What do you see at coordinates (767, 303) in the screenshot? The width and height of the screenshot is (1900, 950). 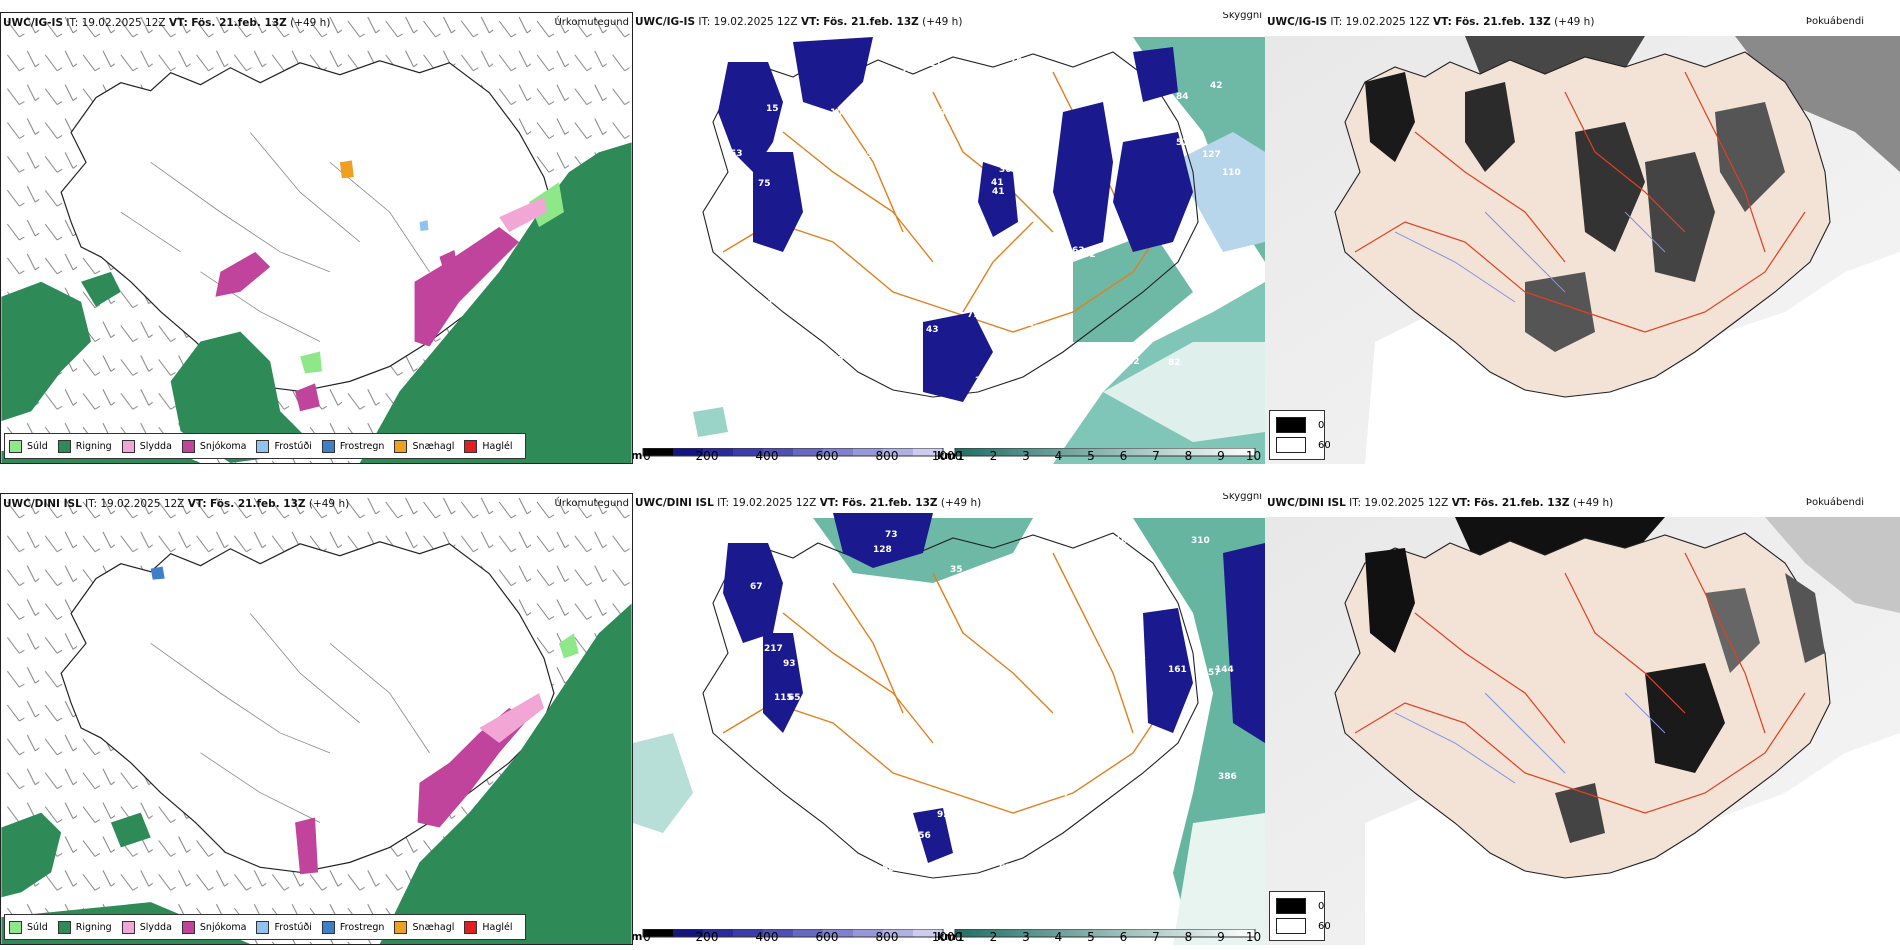 I see `ceiling-value-label: 51` at bounding box center [767, 303].